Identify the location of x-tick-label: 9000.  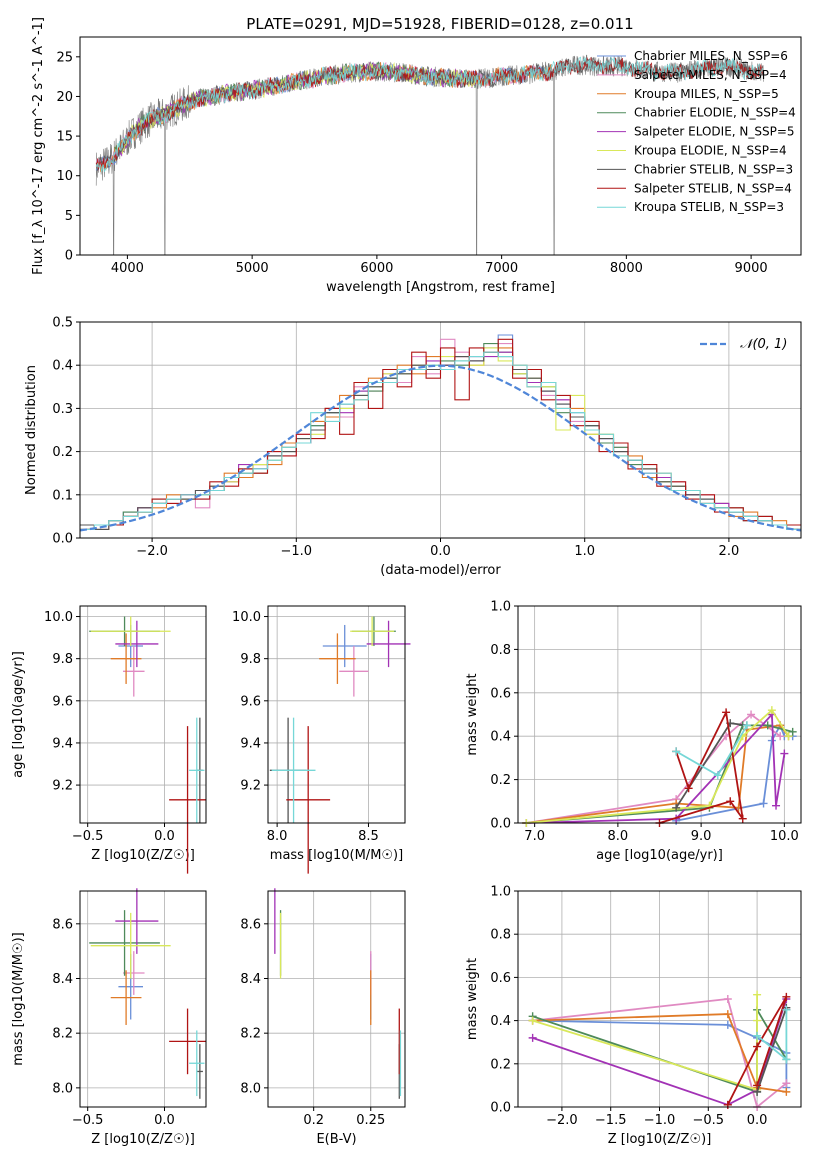
(751, 268).